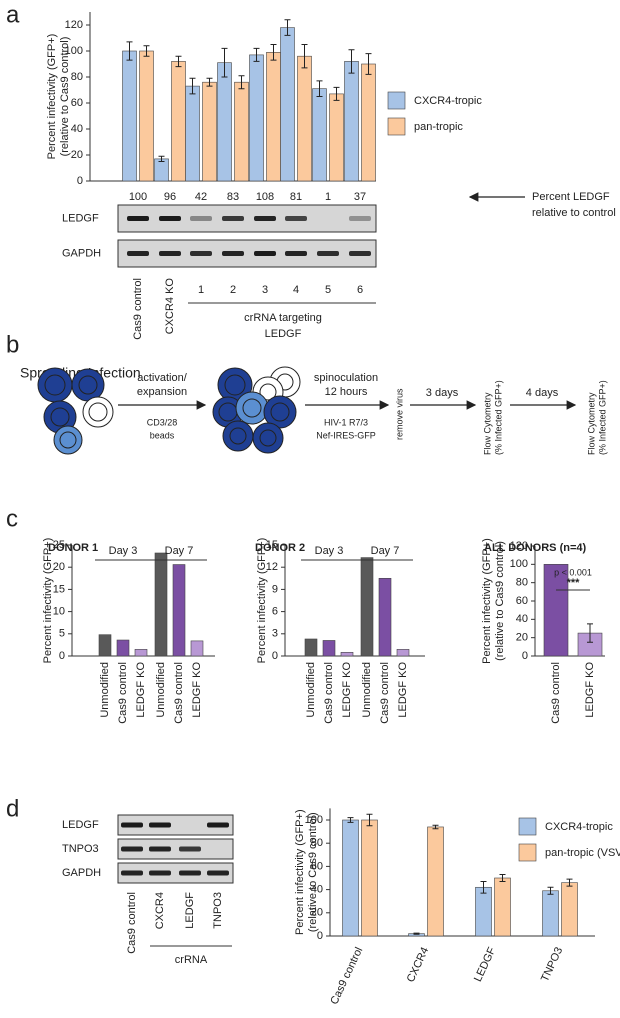  Describe the element at coordinates (328, 290) in the screenshot. I see `lane-label: 5` at that location.